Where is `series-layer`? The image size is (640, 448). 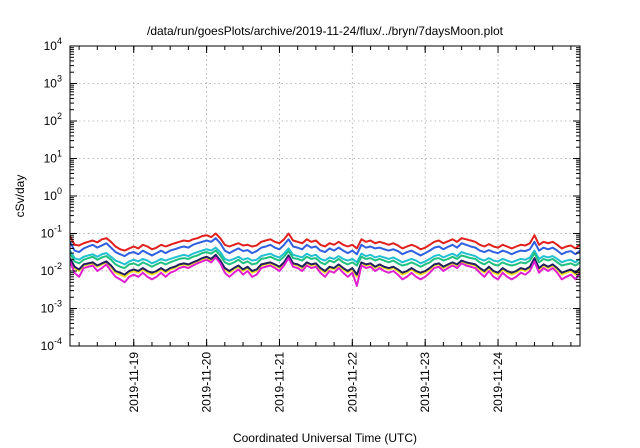
series-layer is located at coordinates (325, 259).